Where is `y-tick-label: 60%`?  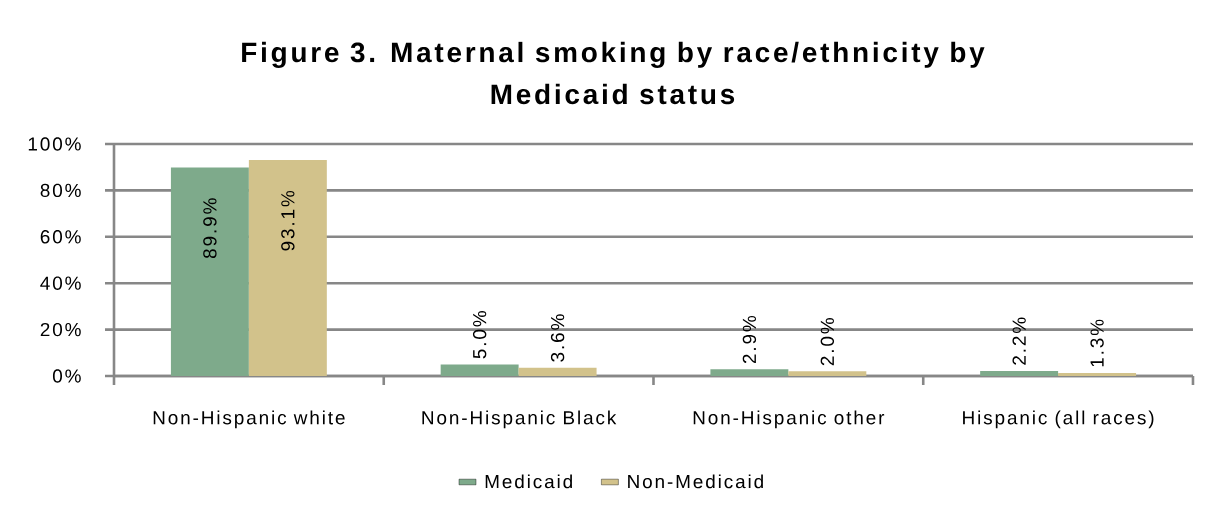 y-tick-label: 60% is located at coordinates (60, 237).